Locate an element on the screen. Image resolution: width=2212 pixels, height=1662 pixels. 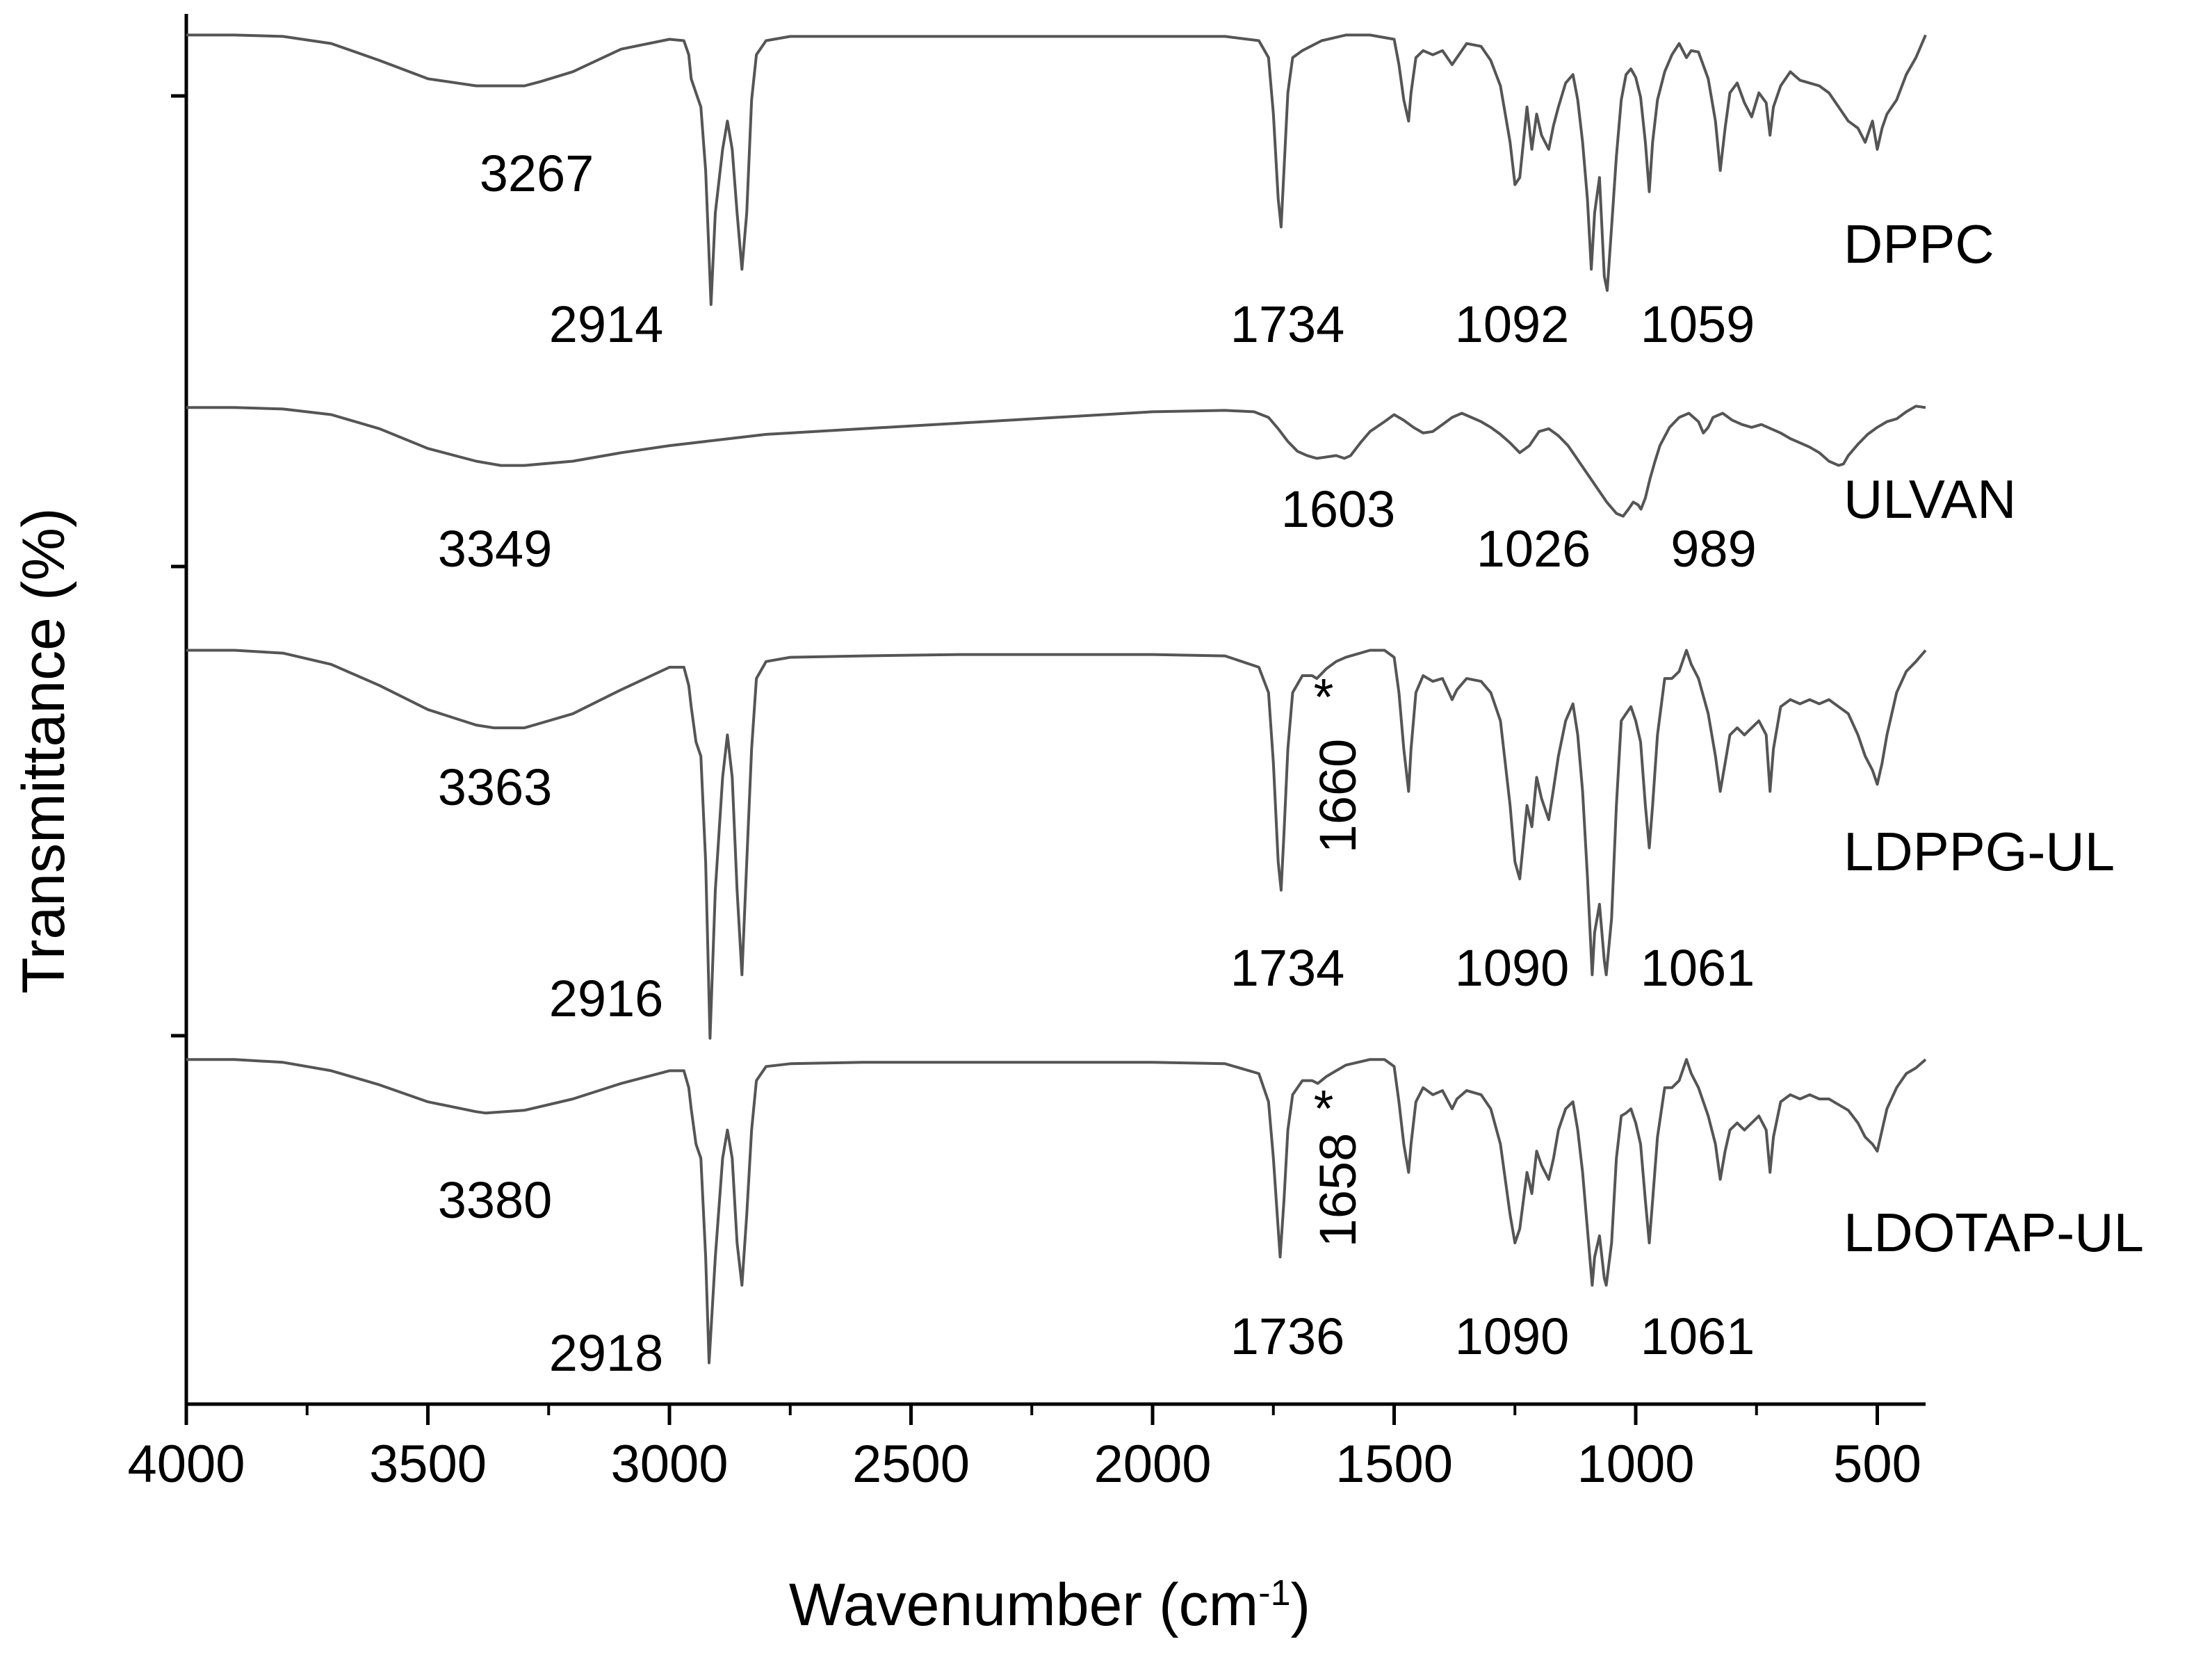
series-name-ulvan: ULVAN is located at coordinates (1930, 499).